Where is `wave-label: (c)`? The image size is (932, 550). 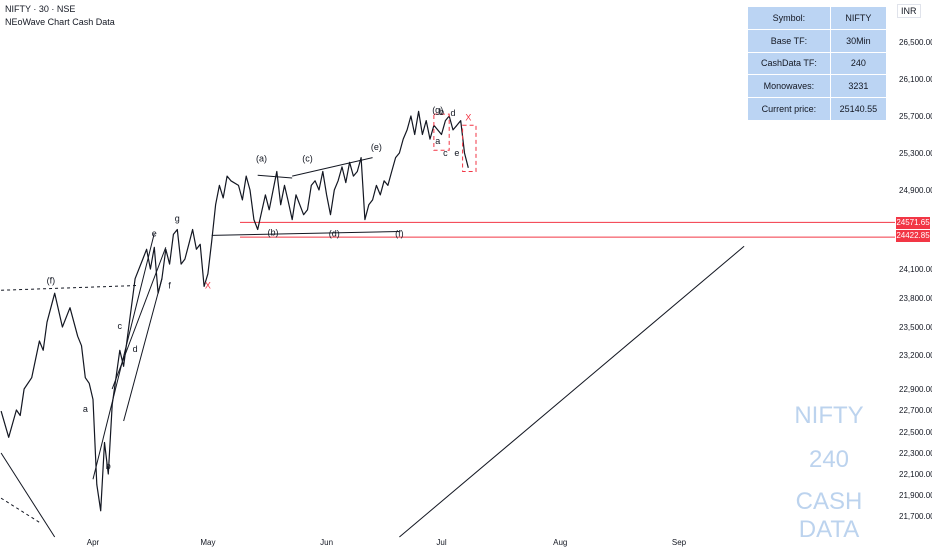 wave-label: (c) is located at coordinates (307, 158).